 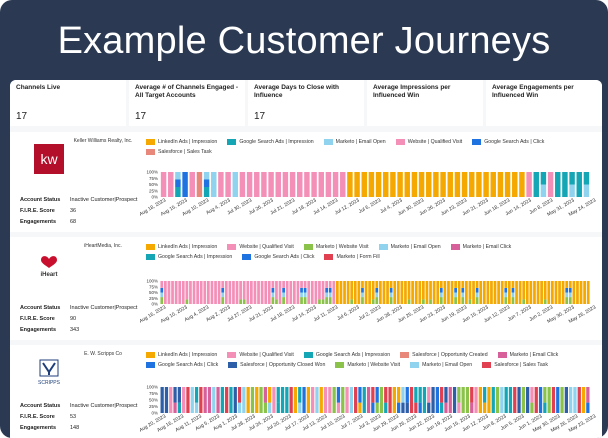 I want to click on legend-item: LinkedIn Ads | Impression, so click(x=181, y=355).